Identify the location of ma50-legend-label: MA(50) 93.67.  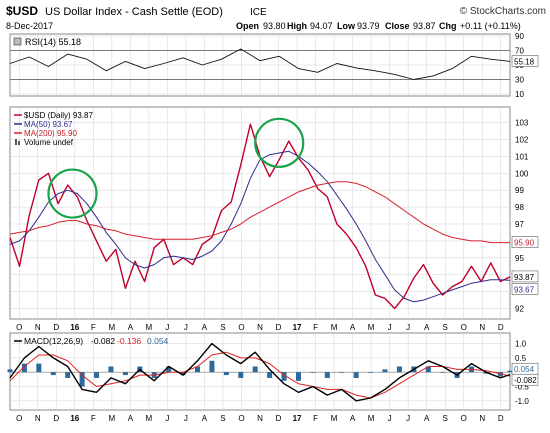
(48, 124).